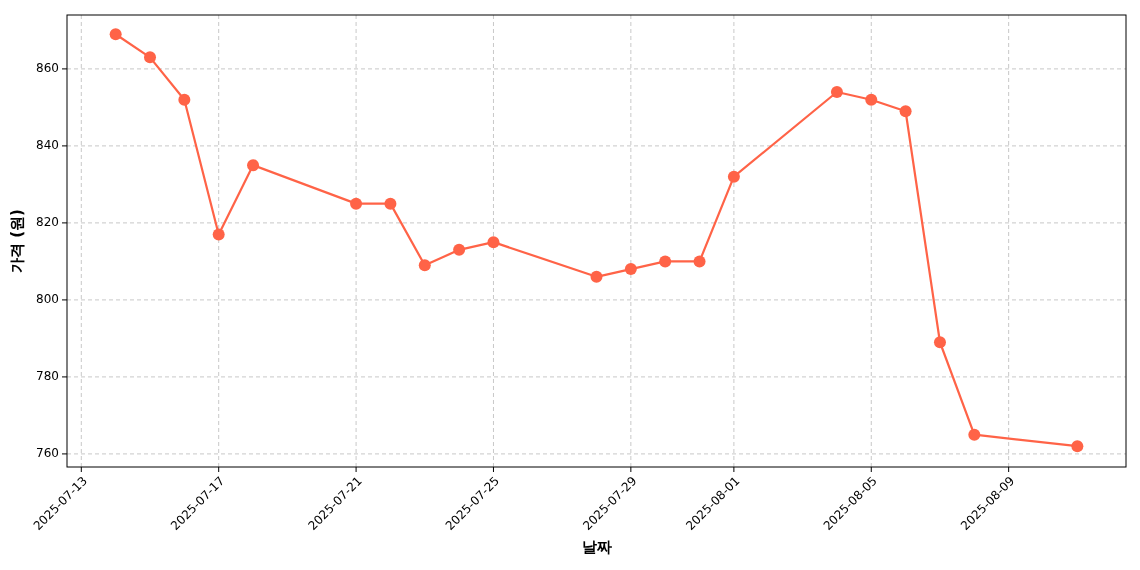 The width and height of the screenshot is (1140, 570). What do you see at coordinates (47, 222) in the screenshot?
I see `y-tick-label: 820` at bounding box center [47, 222].